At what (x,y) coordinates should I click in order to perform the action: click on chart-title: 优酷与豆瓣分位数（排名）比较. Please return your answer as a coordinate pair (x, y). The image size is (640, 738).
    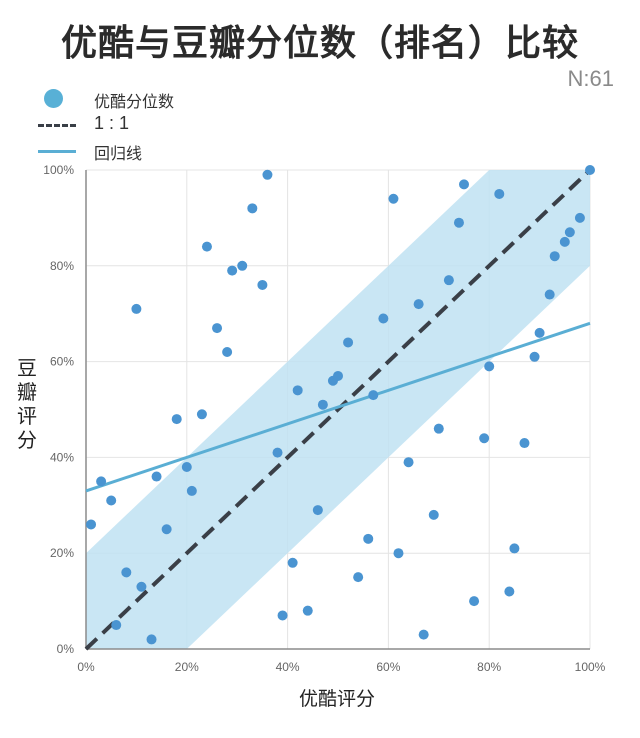
    Looking at the image, I should click on (319, 43).